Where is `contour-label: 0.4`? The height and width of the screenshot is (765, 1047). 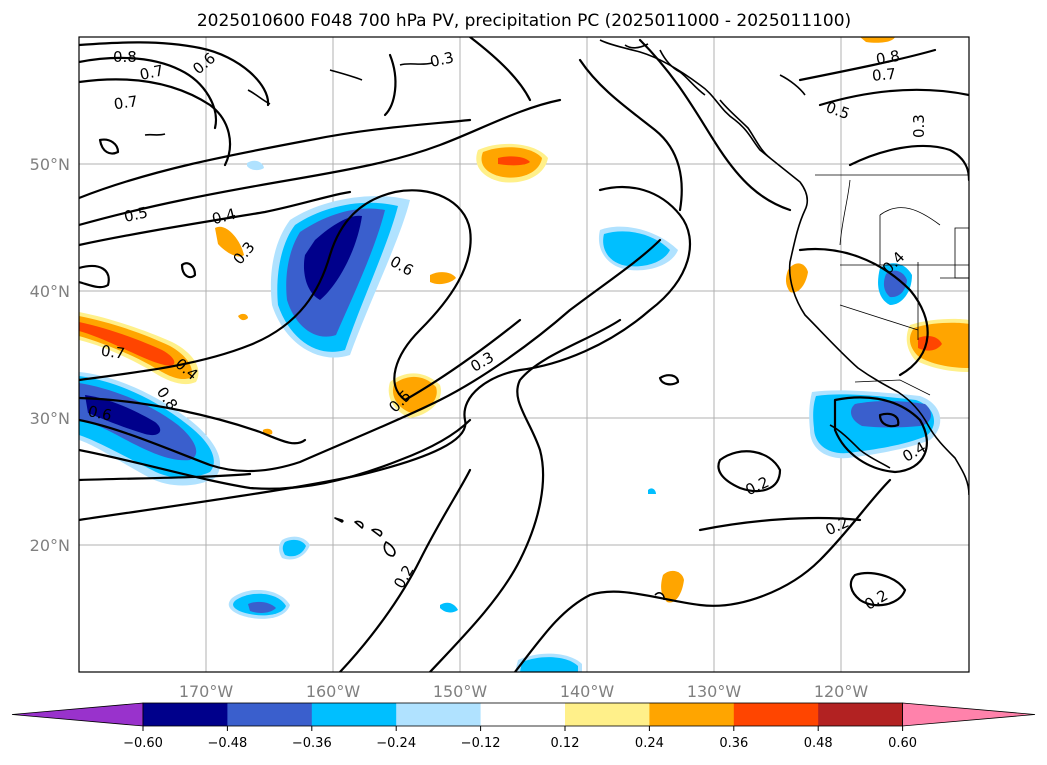
contour-label: 0.4 is located at coordinates (224, 217).